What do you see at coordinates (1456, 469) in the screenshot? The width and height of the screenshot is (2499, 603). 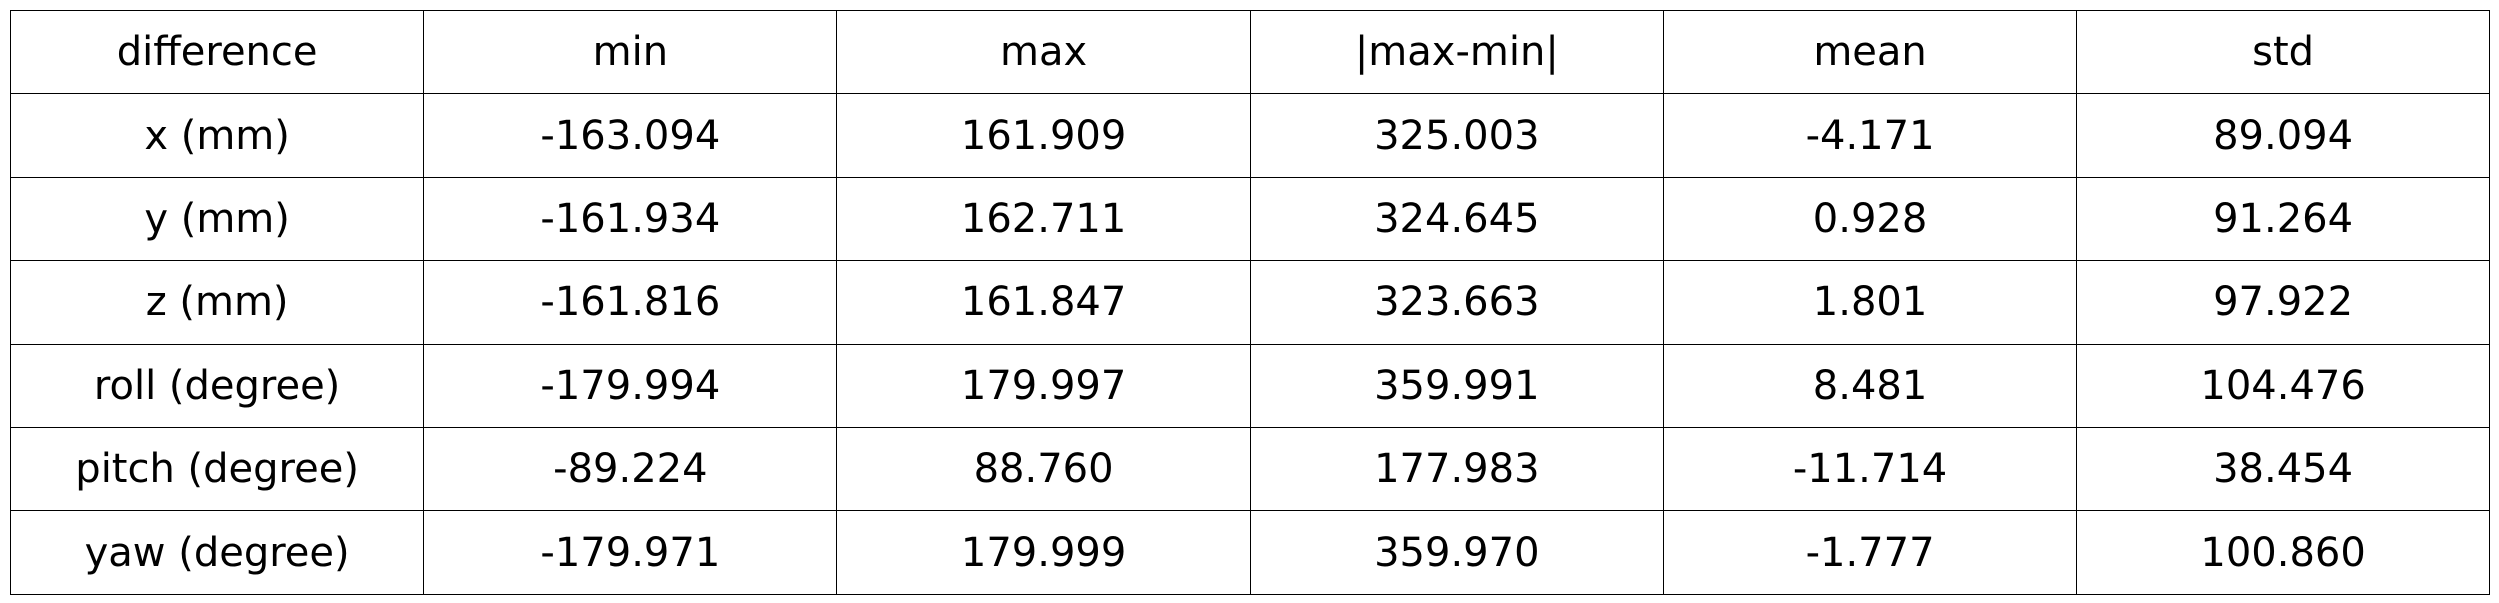 I see `table-cell: 177.983` at bounding box center [1456, 469].